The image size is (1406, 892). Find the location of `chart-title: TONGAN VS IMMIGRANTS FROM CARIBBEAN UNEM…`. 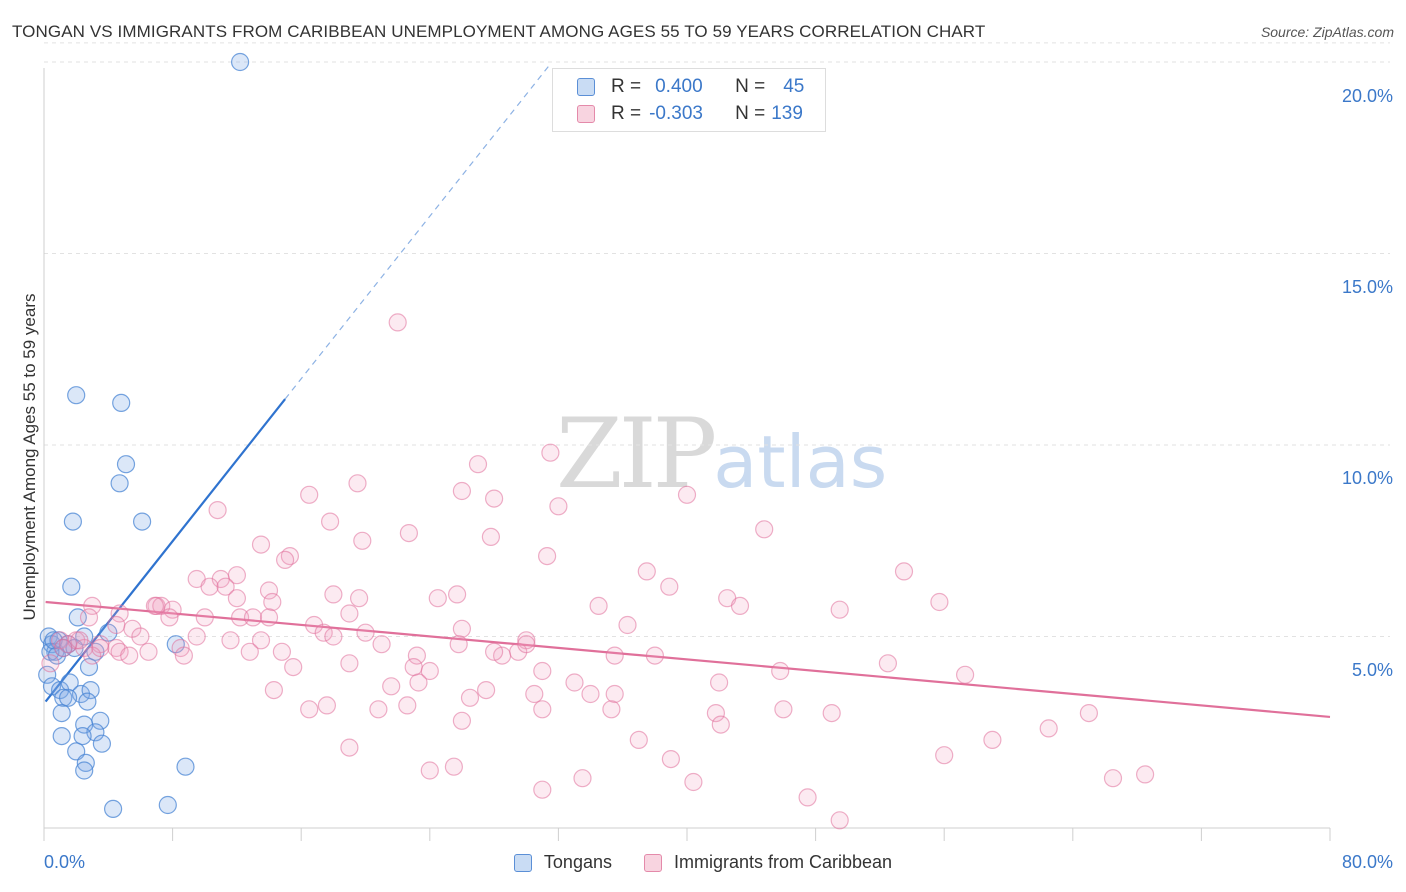

chart-title: TONGAN VS IMMIGRANTS FROM CARIBBEAN UNEM… is located at coordinates (499, 31).